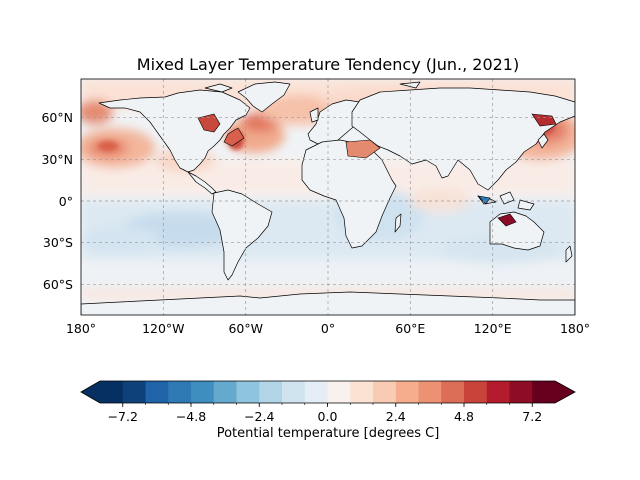  Describe the element at coordinates (377, 170) in the screenshot. I see `coastal-warm-patches` at that location.